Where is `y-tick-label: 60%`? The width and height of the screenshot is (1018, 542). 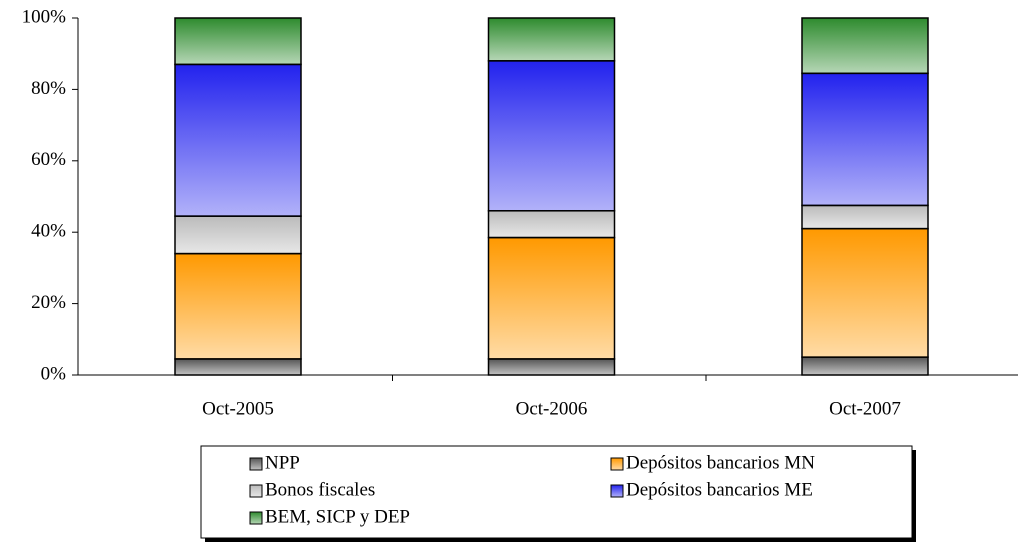
y-tick-label: 60% is located at coordinates (48, 159).